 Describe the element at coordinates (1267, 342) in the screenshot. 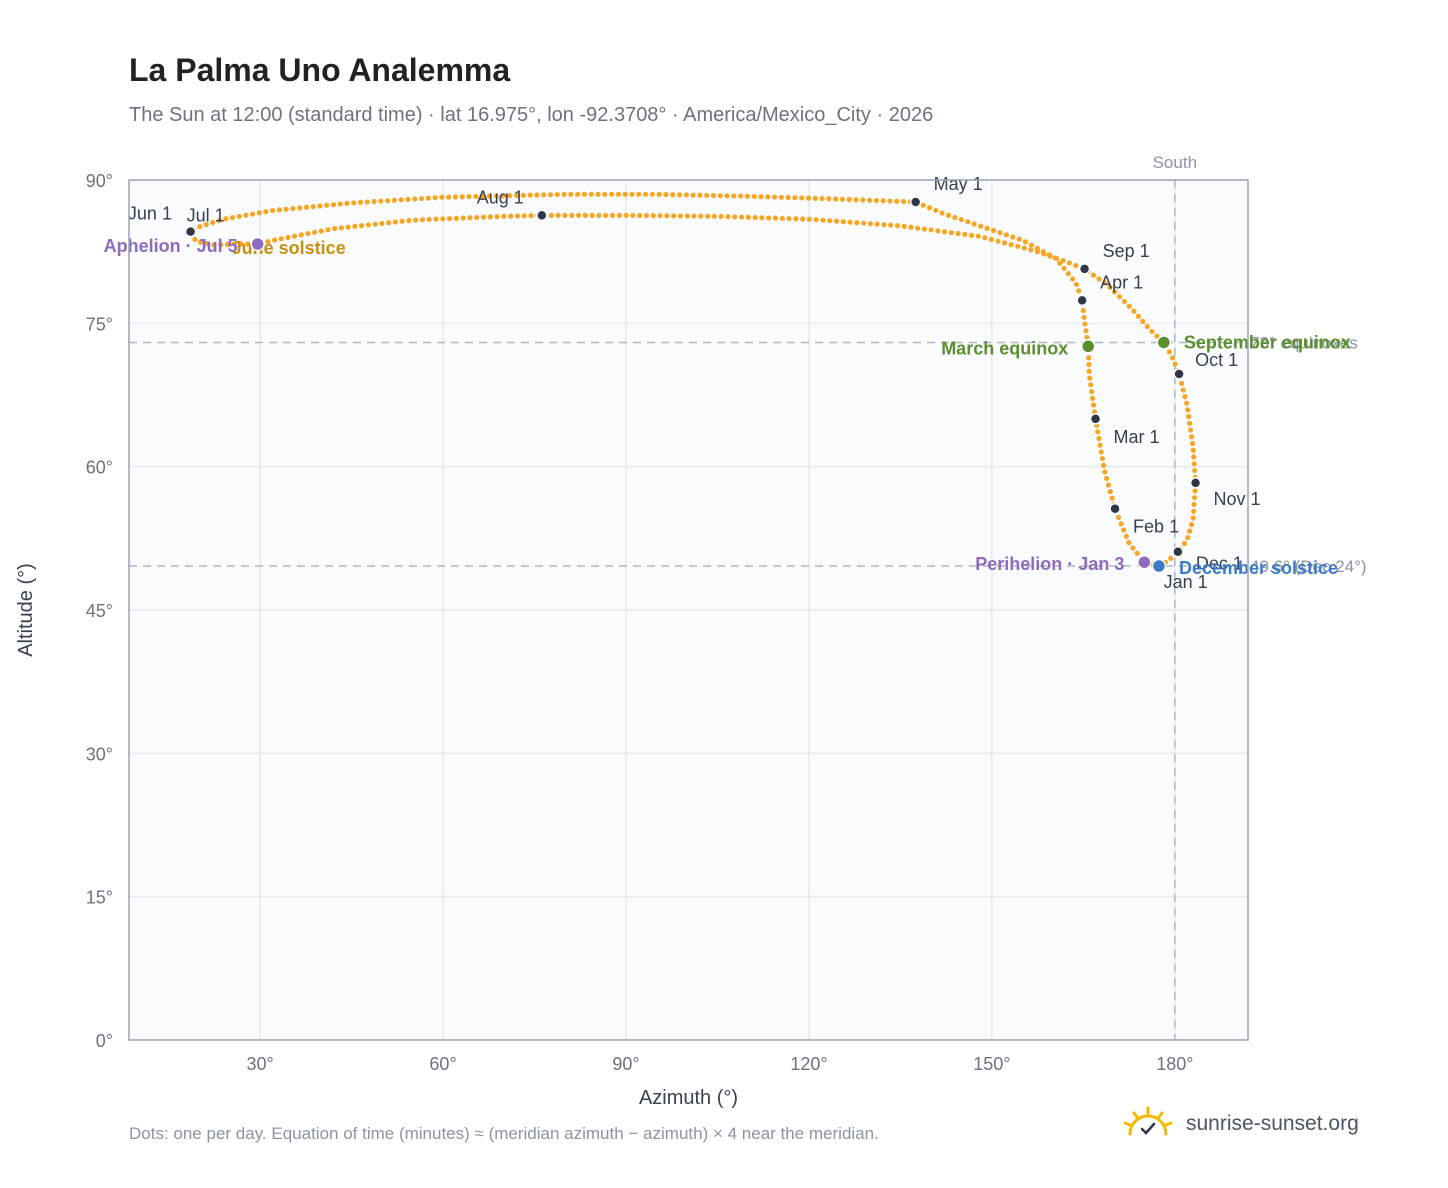

I see `event-label: September equinox` at that location.